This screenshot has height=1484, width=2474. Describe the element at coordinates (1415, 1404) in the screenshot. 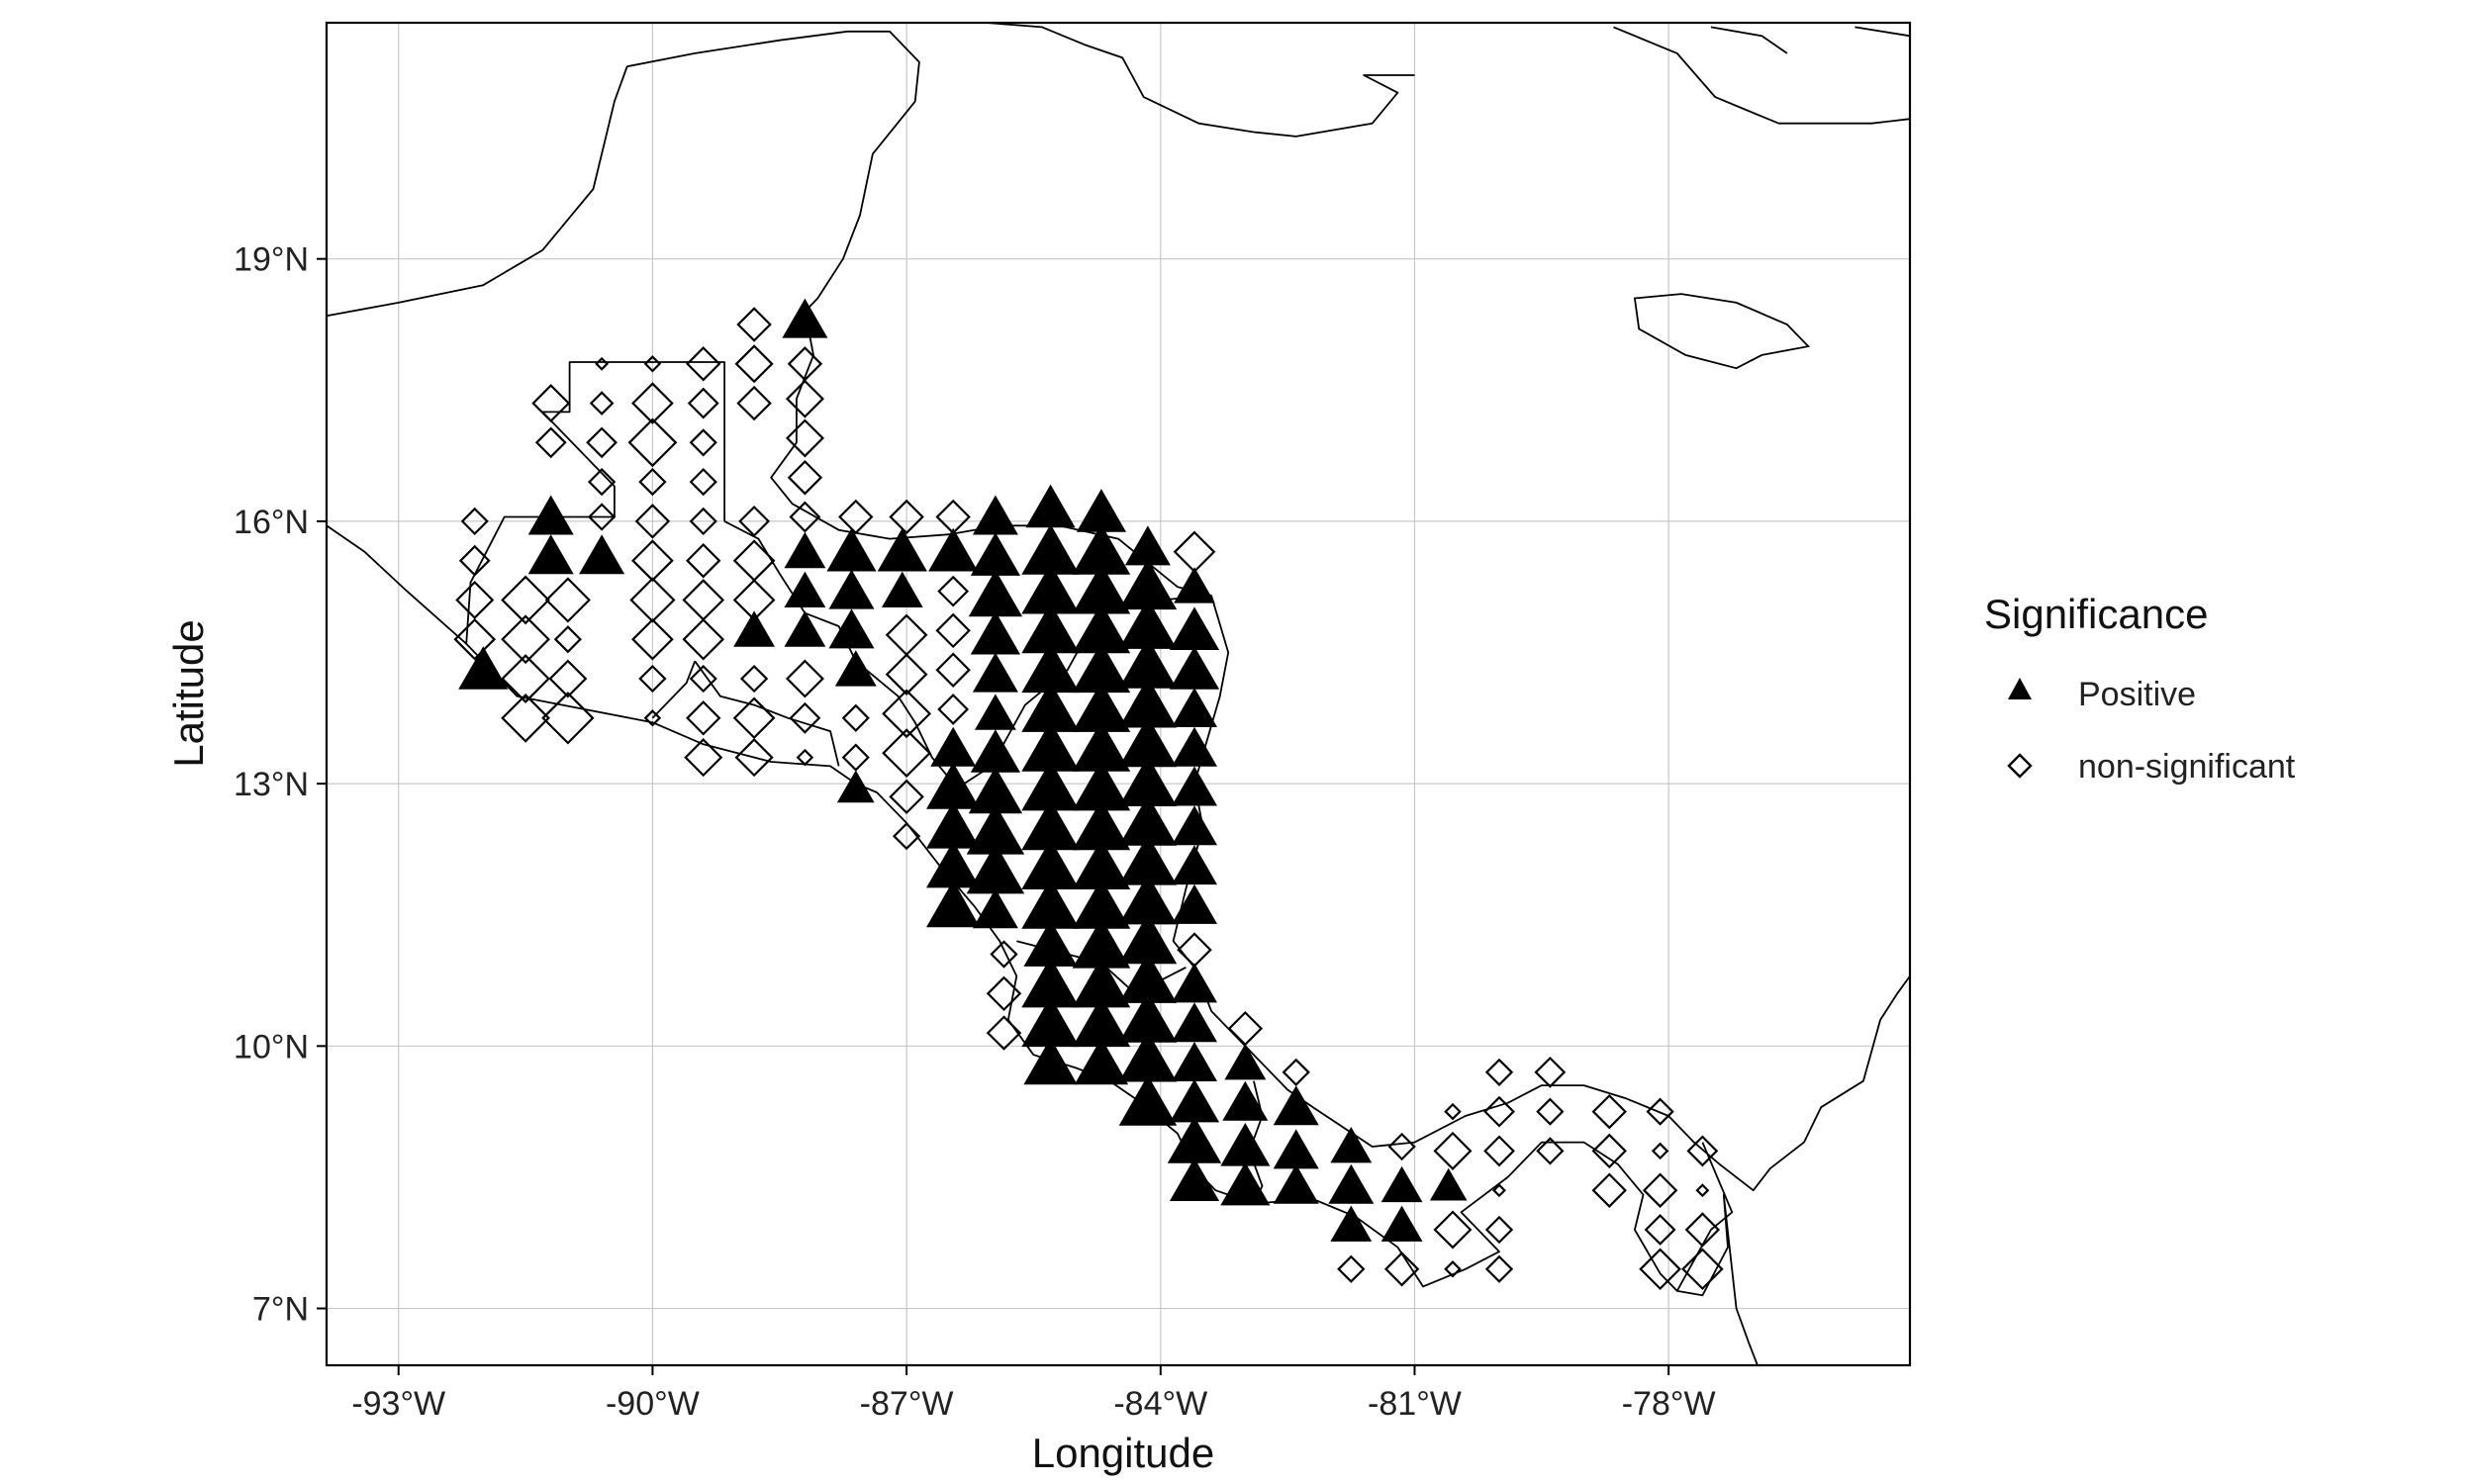

I see `x-tick-label: -81°W` at that location.